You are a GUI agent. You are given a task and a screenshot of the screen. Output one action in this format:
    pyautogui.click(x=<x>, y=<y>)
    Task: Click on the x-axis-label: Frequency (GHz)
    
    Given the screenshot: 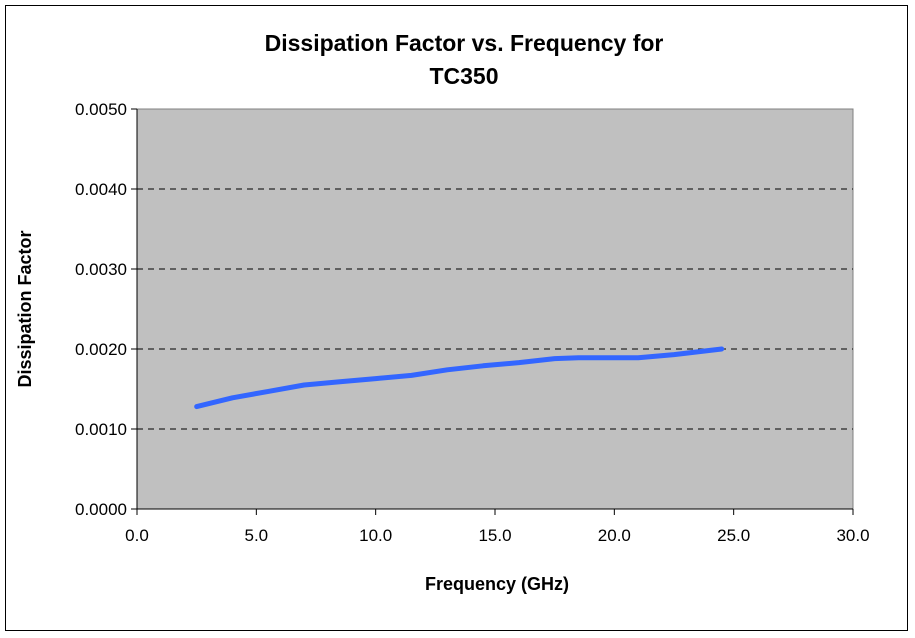 What is the action you would take?
    pyautogui.click(x=497, y=584)
    